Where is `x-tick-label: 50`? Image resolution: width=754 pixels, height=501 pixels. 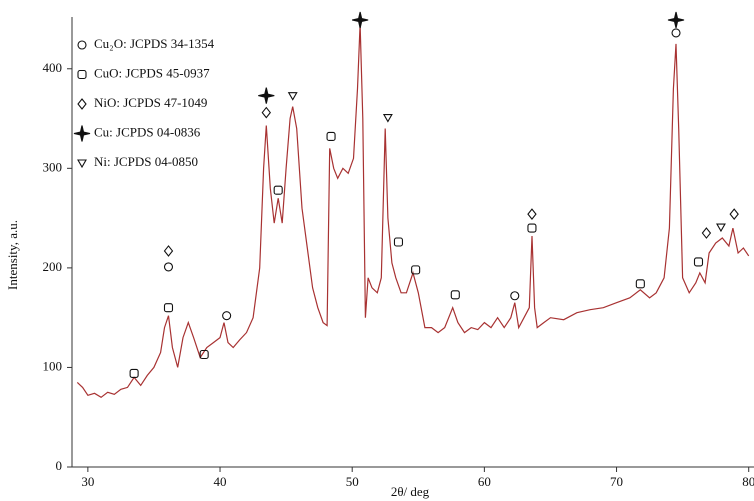
x-tick-label: 50 is located at coordinates (352, 481).